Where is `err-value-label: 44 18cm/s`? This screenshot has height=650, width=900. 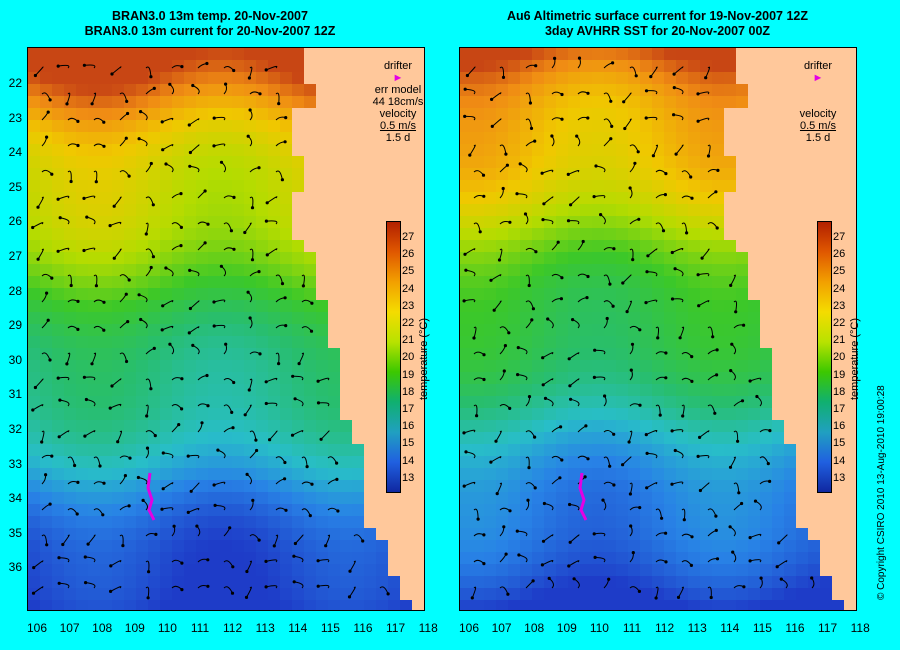 err-value-label: 44 18cm/s is located at coordinates (398, 102).